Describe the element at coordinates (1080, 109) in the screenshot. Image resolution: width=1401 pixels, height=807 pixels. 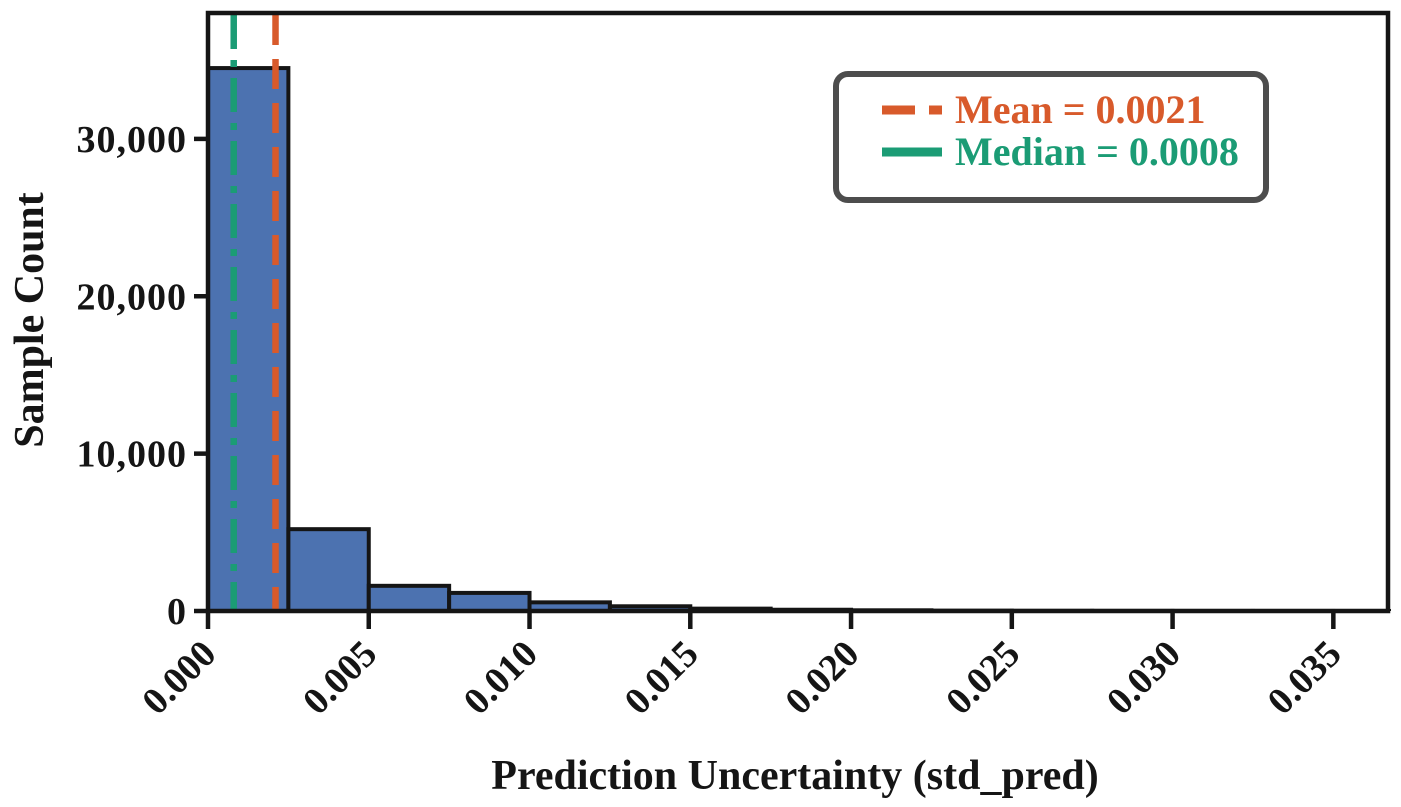
I see `legend-label-mean: Mean = 0.0021` at that location.